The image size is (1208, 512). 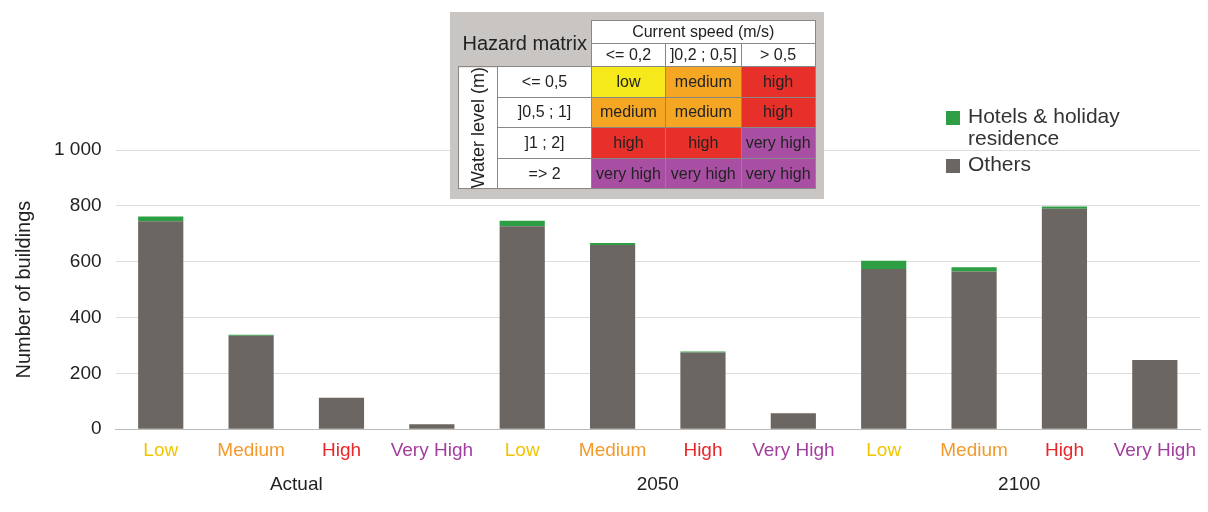 I want to click on y-tick-label: 600, so click(x=85, y=260).